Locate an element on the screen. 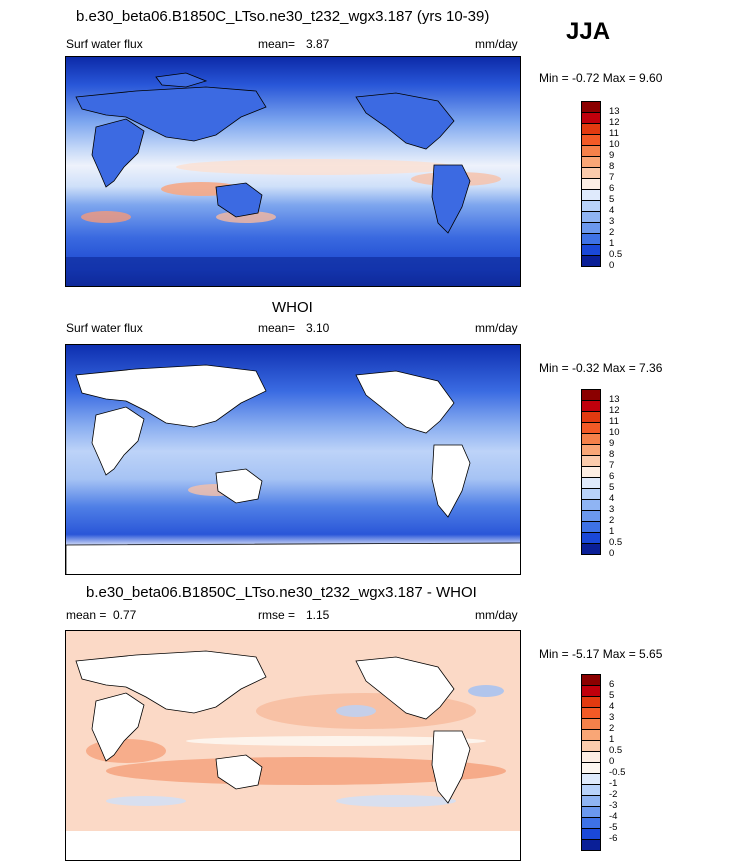 Image resolution: width=732 pixels, height=865 pixels. panel2-mean-label: mean= is located at coordinates (277, 328).